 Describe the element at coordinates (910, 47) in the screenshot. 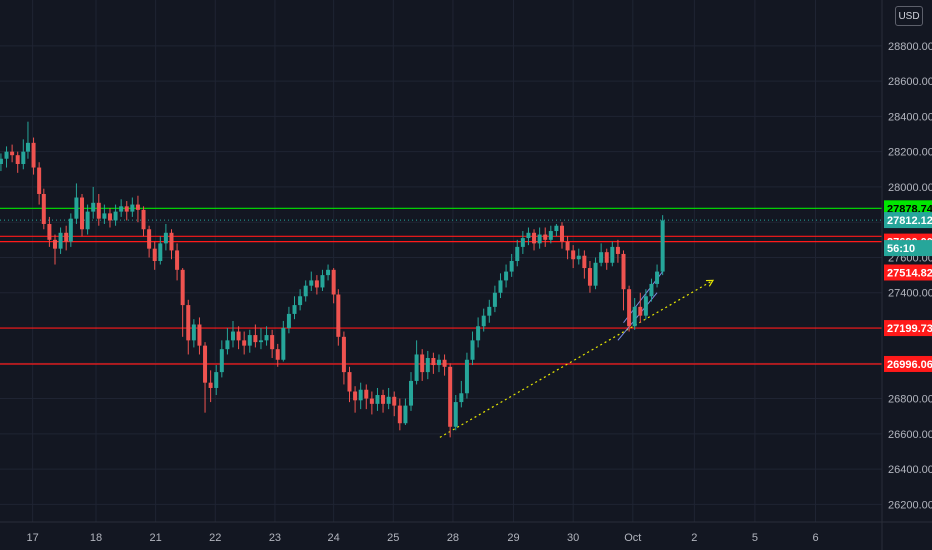

I see `y-tick-label: 28800.00` at that location.